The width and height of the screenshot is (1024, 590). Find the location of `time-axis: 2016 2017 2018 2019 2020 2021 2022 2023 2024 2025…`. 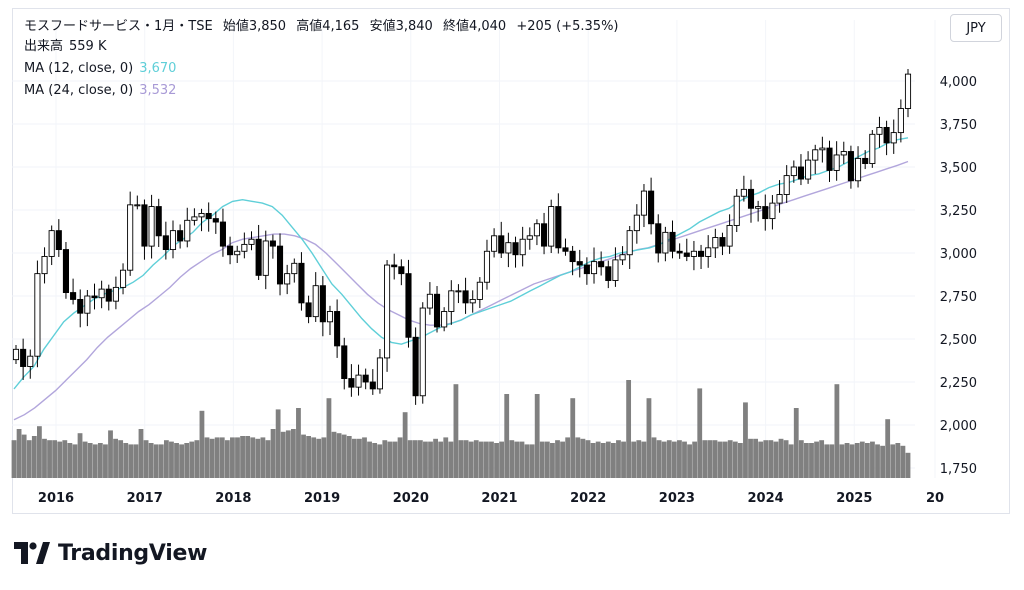

time-axis: 2016 2017 2018 2019 2020 2021 2022 2023 2024 2025… is located at coordinates (491, 498).